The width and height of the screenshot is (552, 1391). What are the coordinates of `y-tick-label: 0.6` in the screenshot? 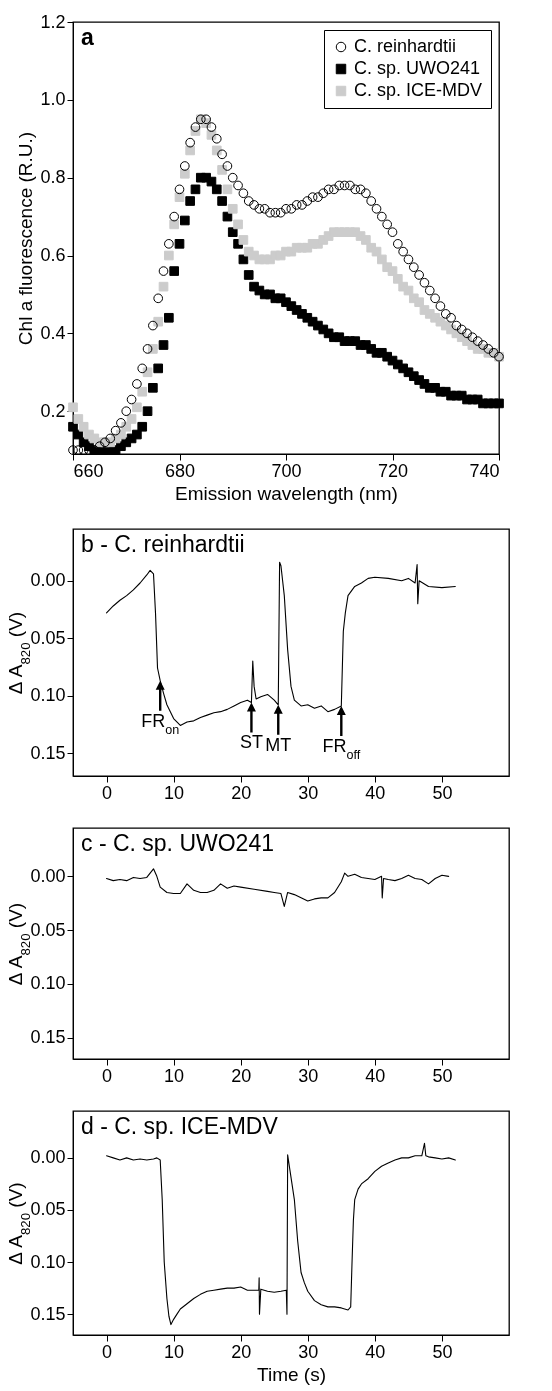 It's located at (53, 255).